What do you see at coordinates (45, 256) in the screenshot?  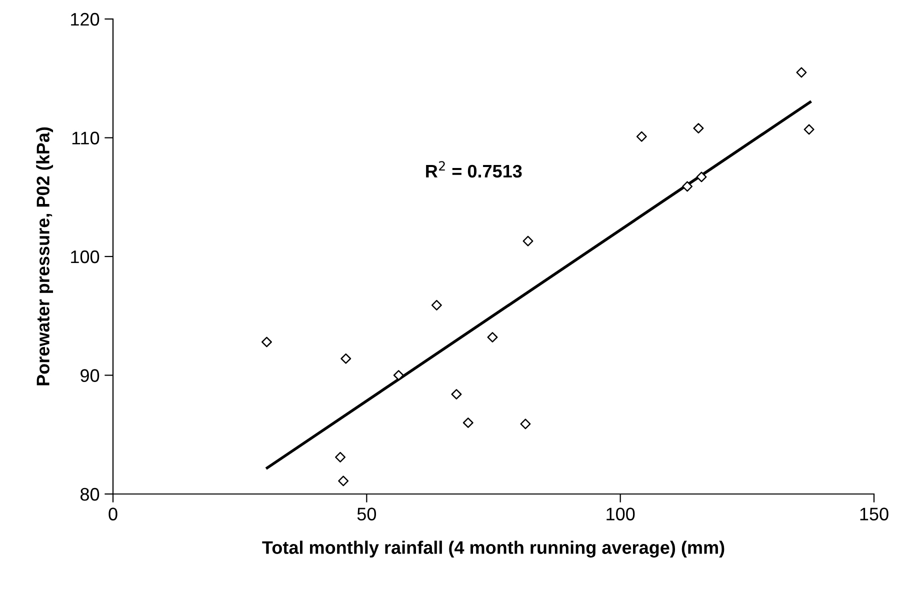 I see `y-axis-title: Porewater pressure, P02 (kPa)` at bounding box center [45, 256].